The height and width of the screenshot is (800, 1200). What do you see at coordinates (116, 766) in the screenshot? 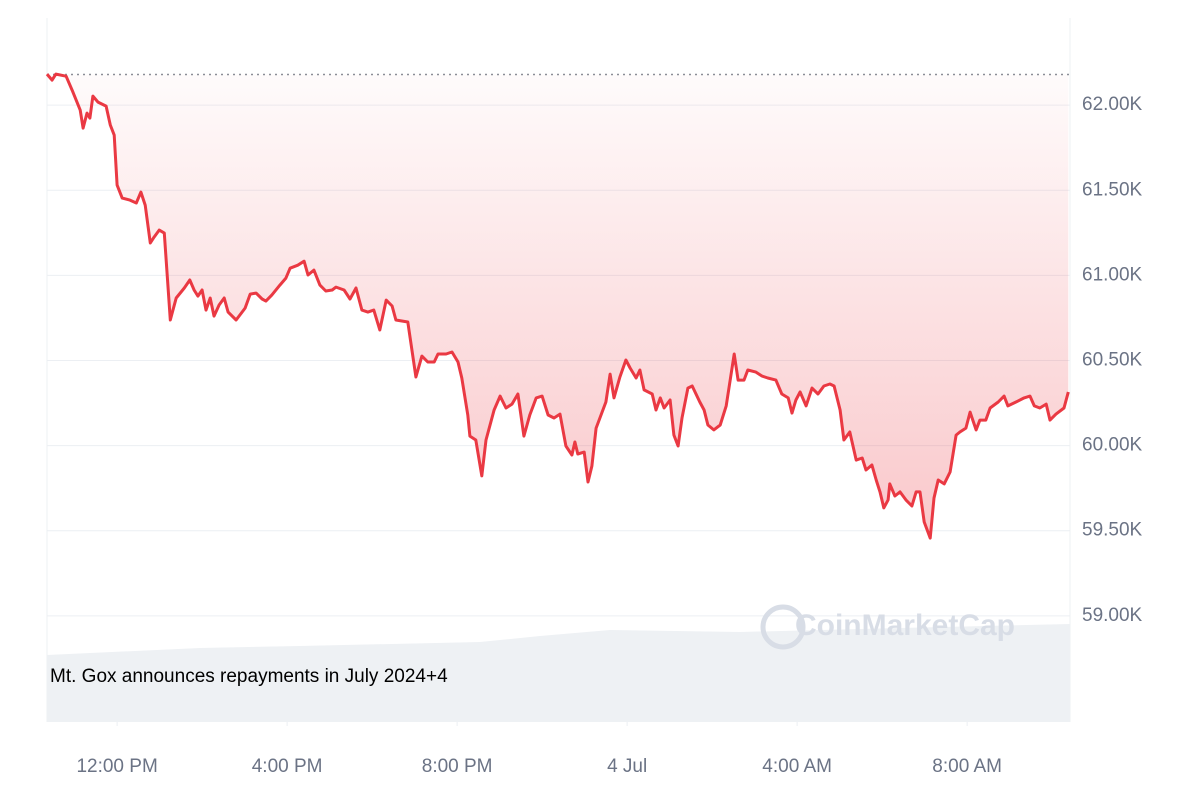
I see `x-tick-label: 12:00 PM` at bounding box center [116, 766].